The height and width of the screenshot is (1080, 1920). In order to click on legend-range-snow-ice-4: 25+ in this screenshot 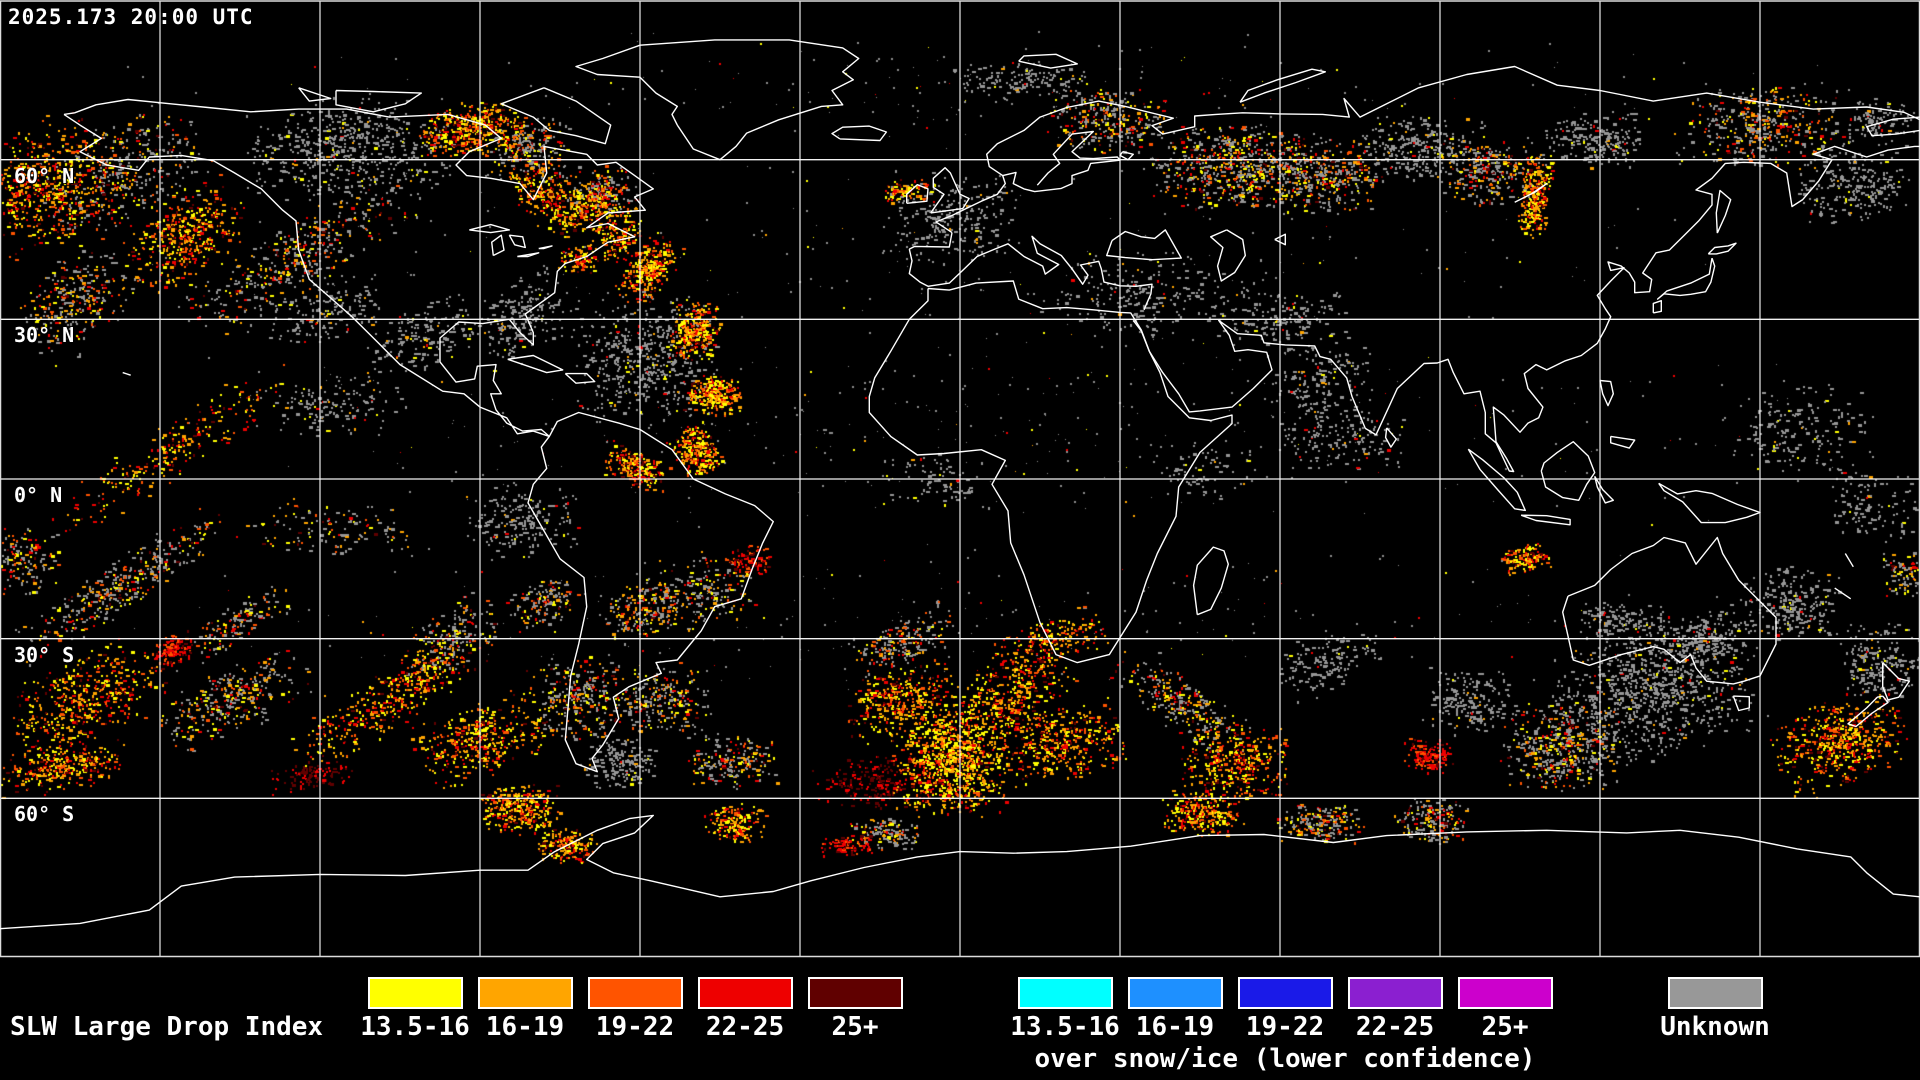, I will do `click(1505, 1027)`.